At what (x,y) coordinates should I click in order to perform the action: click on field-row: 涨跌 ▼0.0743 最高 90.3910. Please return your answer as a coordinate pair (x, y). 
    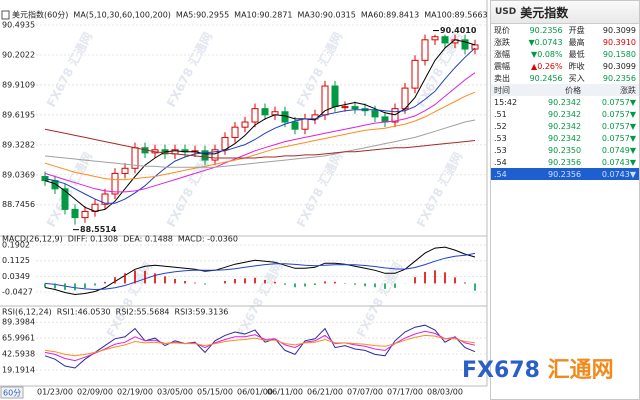
    Looking at the image, I should click on (565, 42).